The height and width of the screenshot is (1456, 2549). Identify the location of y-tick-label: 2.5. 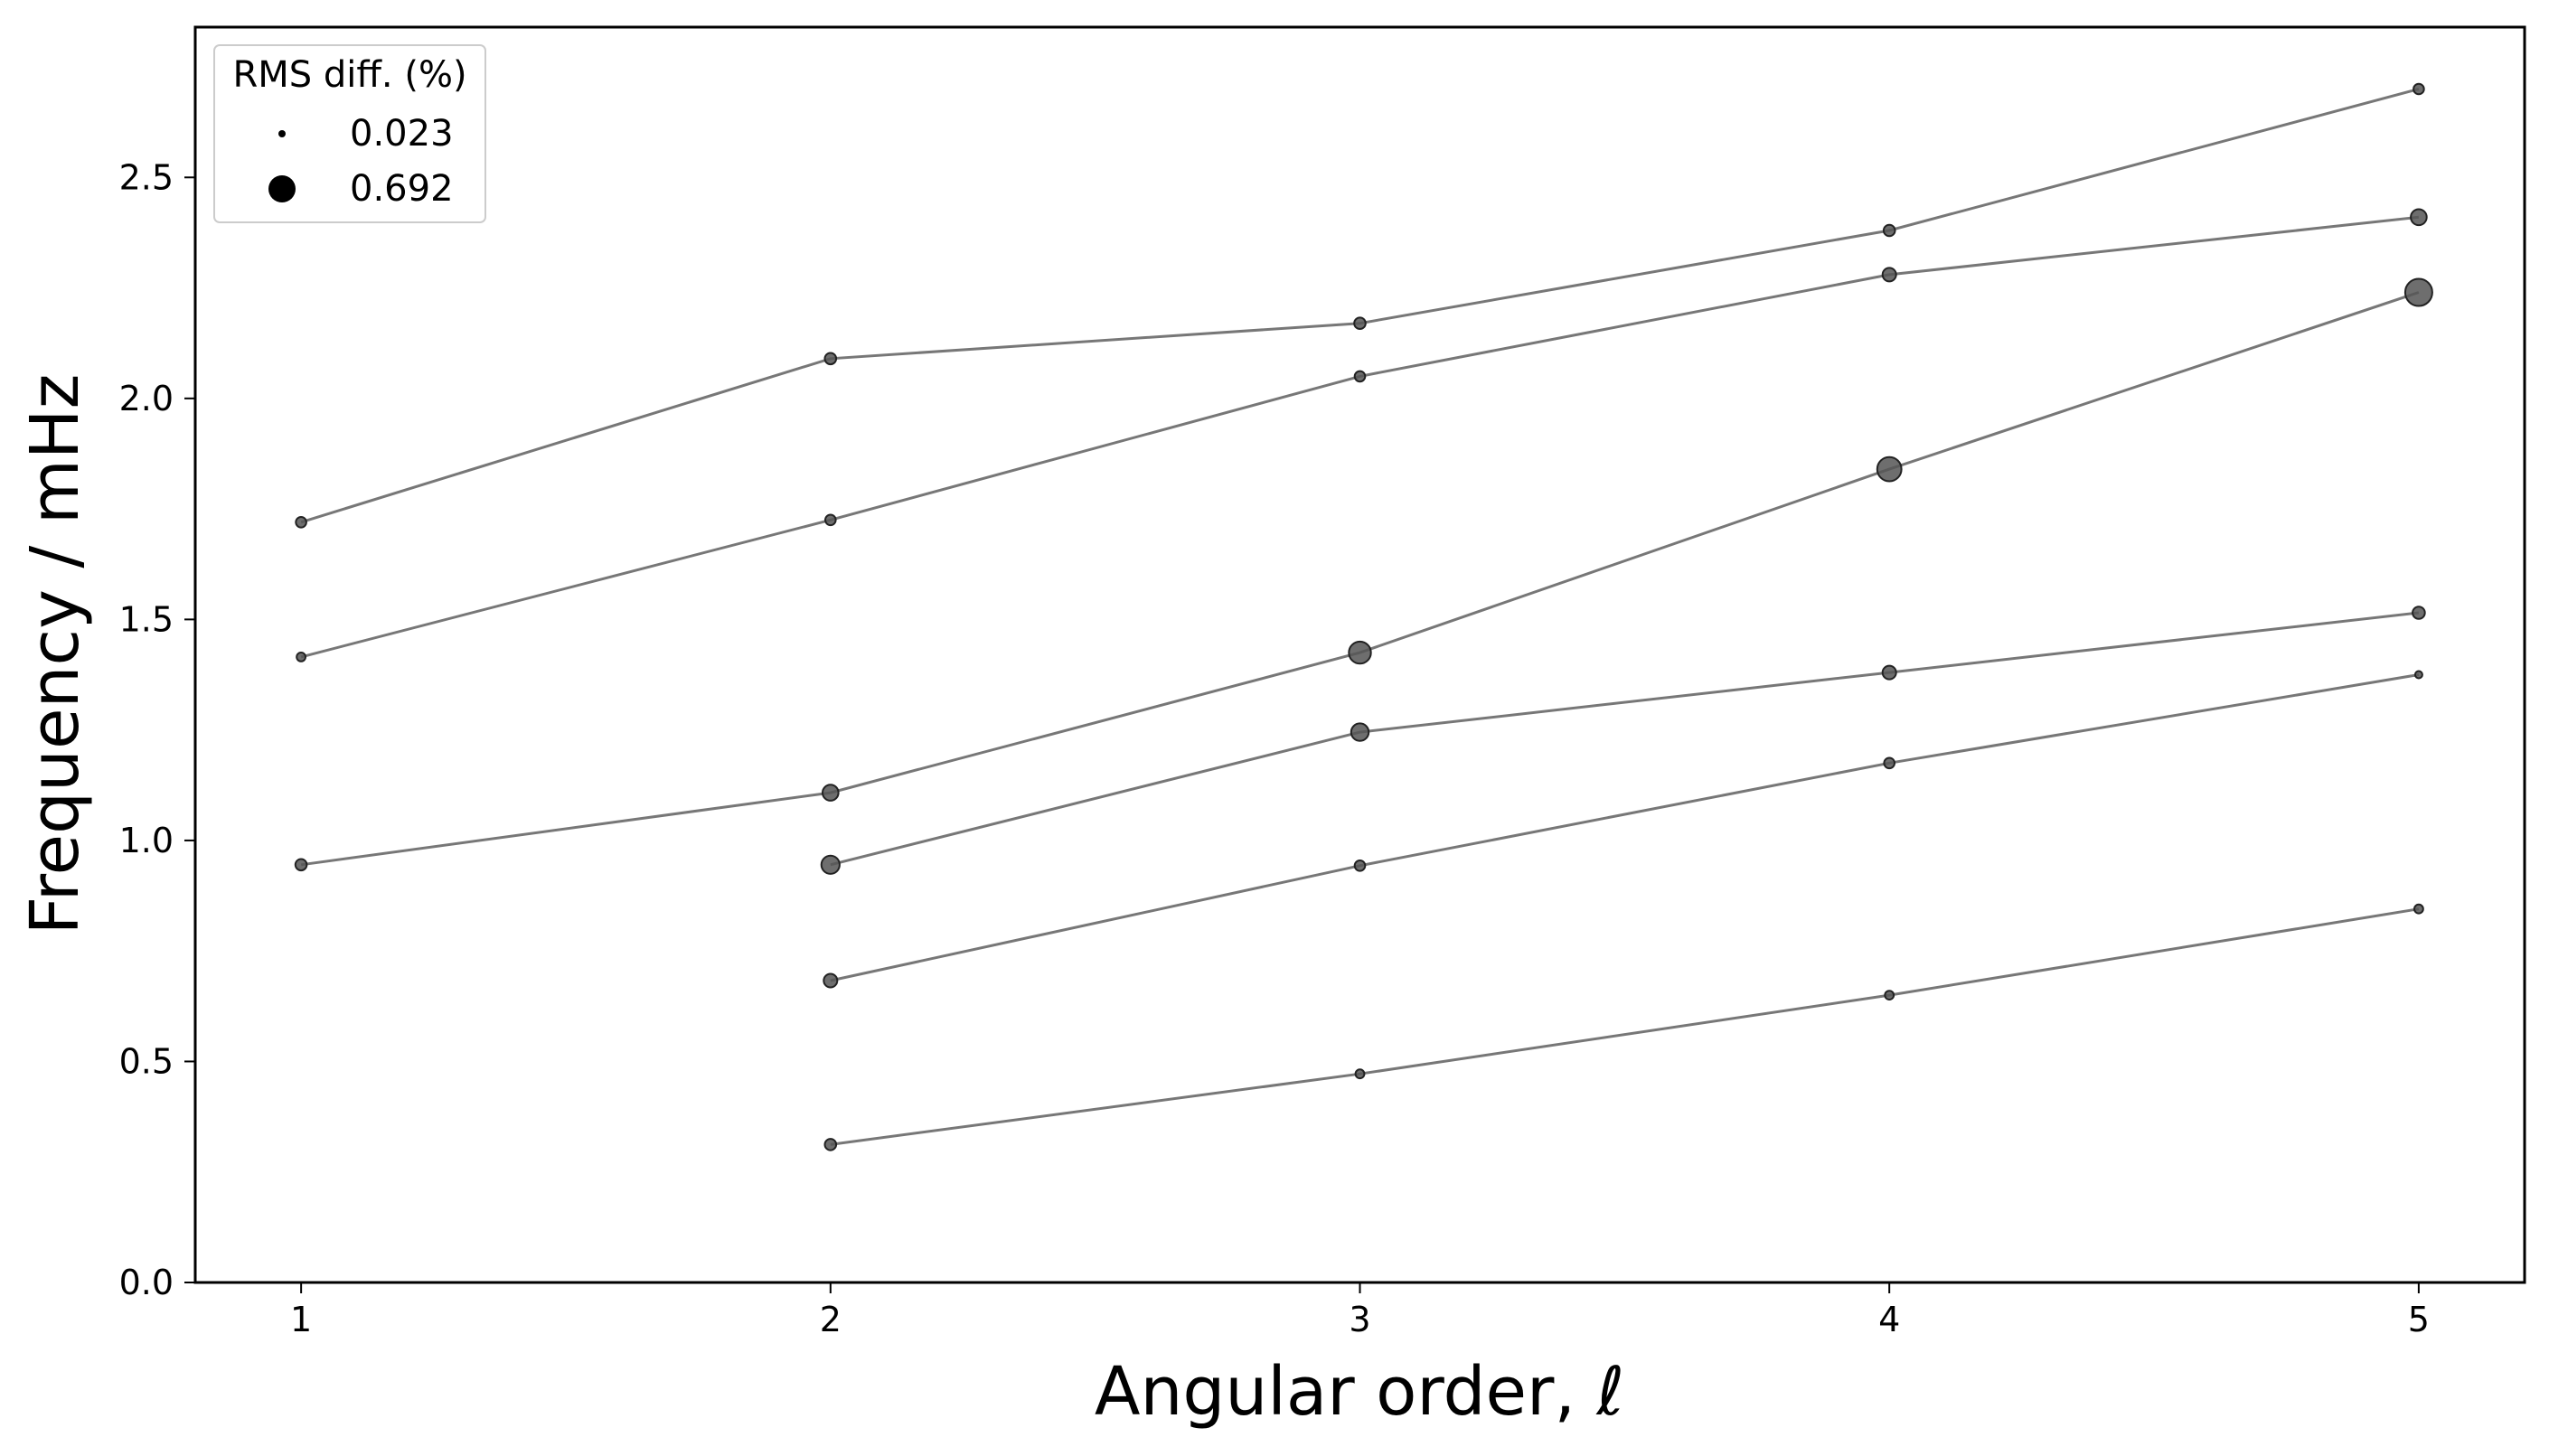
(146, 177).